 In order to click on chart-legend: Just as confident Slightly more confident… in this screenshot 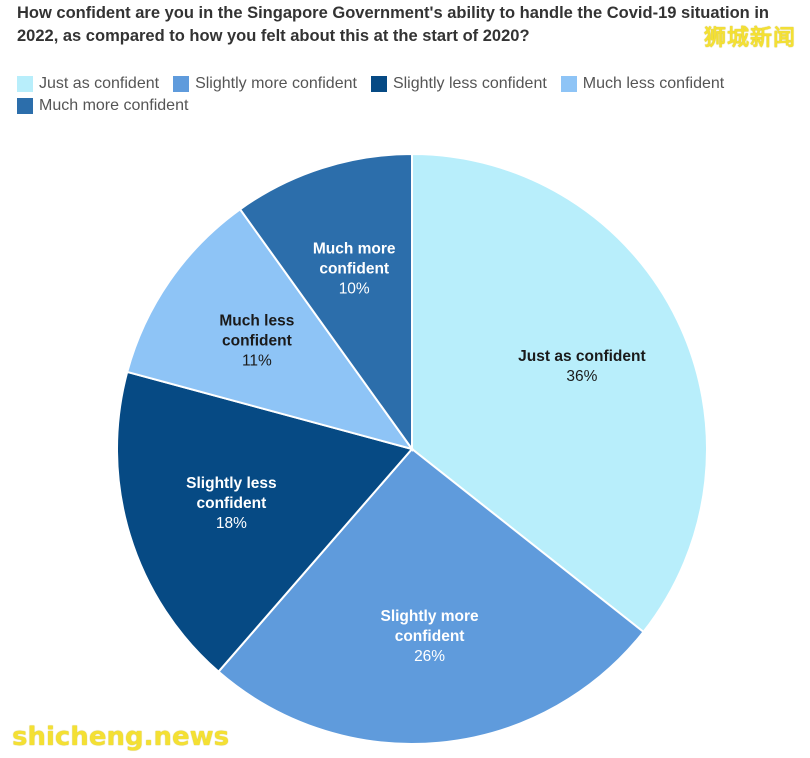, I will do `click(407, 95)`.